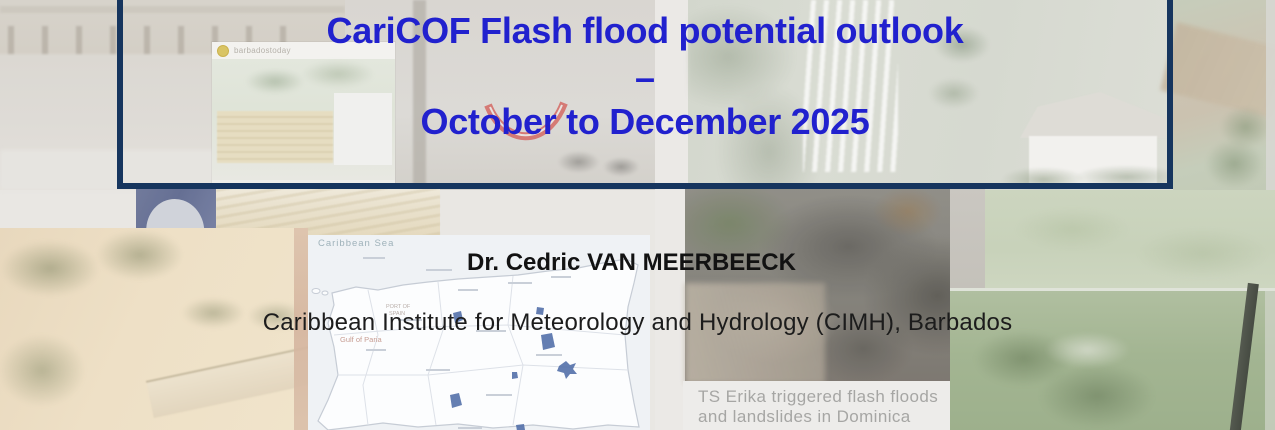 The height and width of the screenshot is (430, 1275). I want to click on tiny-place-labels, so click(467, 343).